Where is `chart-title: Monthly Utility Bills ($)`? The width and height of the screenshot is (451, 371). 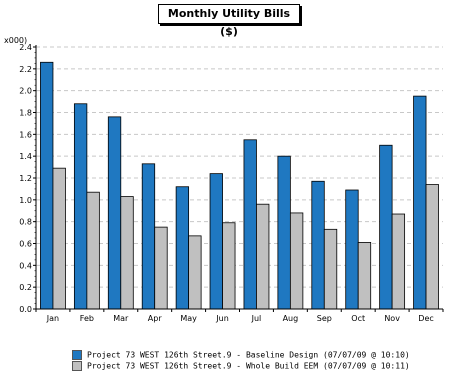
chart-title: Monthly Utility Bills ($) is located at coordinates (229, 21).